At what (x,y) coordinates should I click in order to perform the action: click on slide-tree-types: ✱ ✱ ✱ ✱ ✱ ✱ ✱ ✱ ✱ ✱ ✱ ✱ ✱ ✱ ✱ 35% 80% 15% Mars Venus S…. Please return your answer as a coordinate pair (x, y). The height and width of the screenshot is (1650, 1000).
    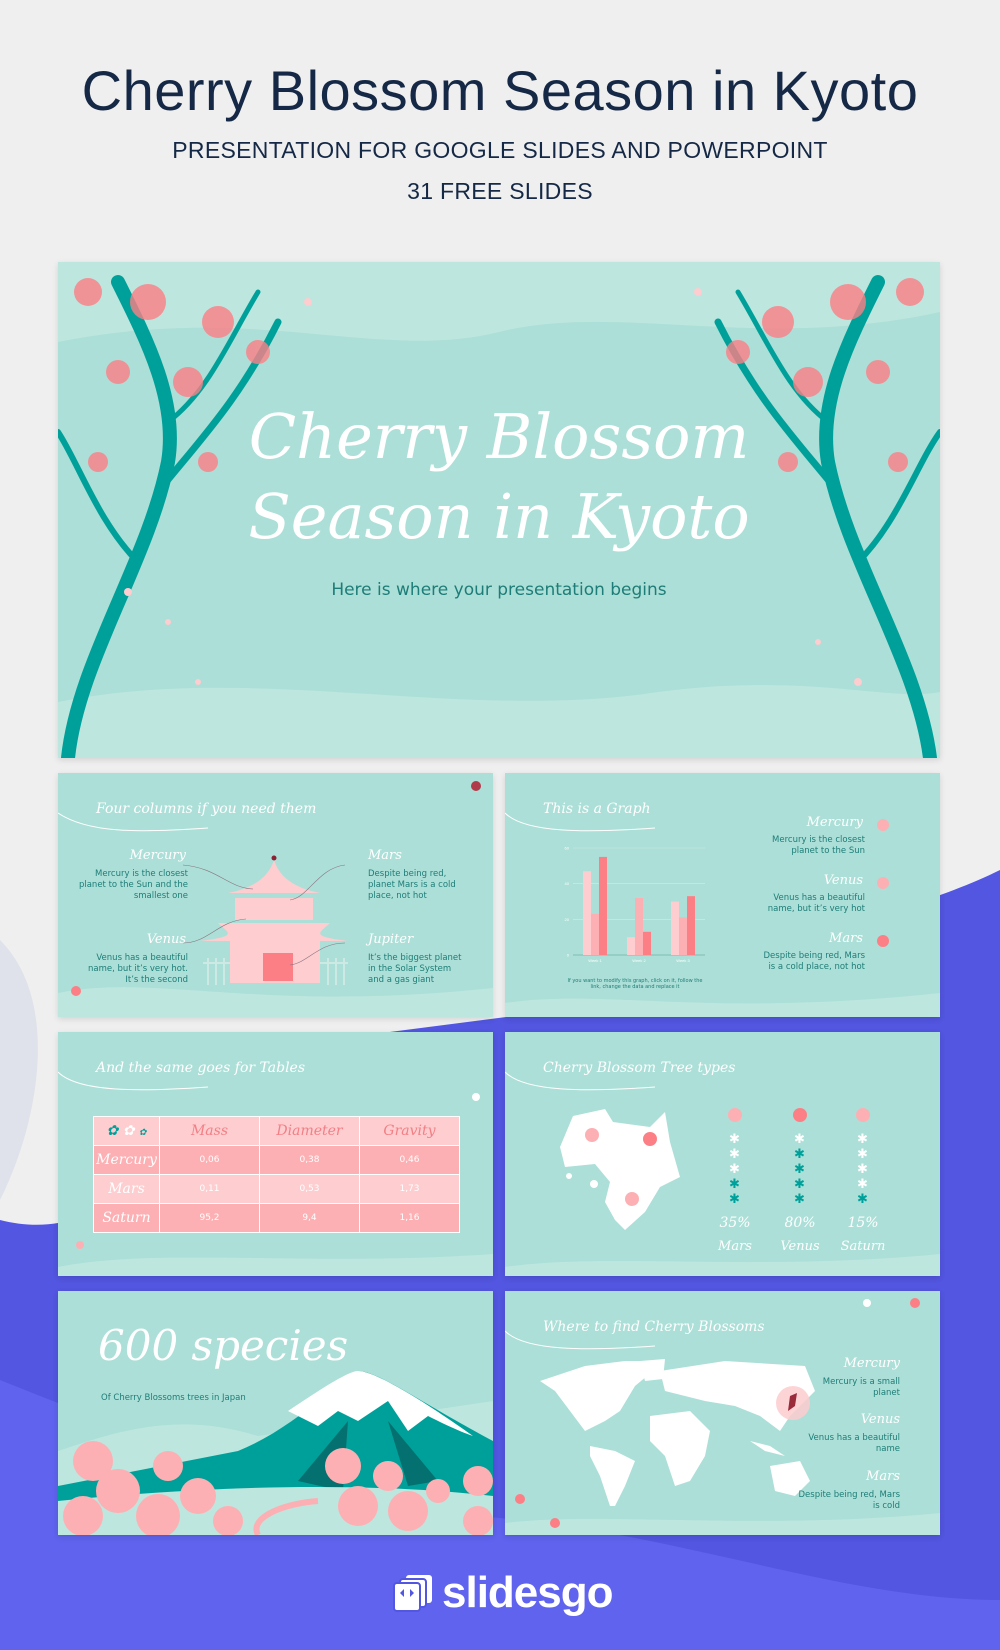
    Looking at the image, I should click on (722, 1154).